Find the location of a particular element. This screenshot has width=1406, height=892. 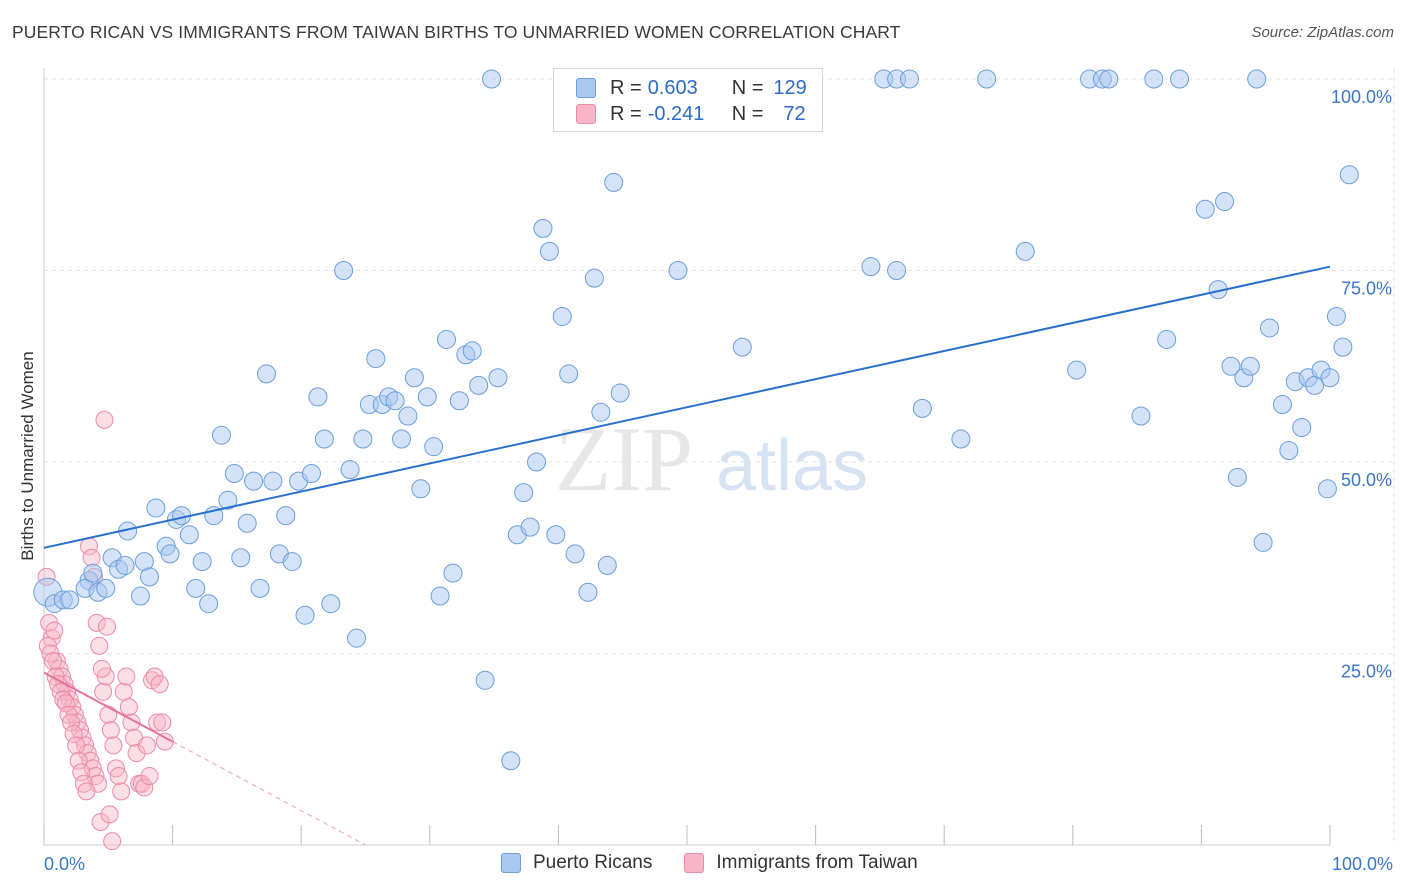

series-immigrants-from-taiwan is located at coordinates (105, 630).